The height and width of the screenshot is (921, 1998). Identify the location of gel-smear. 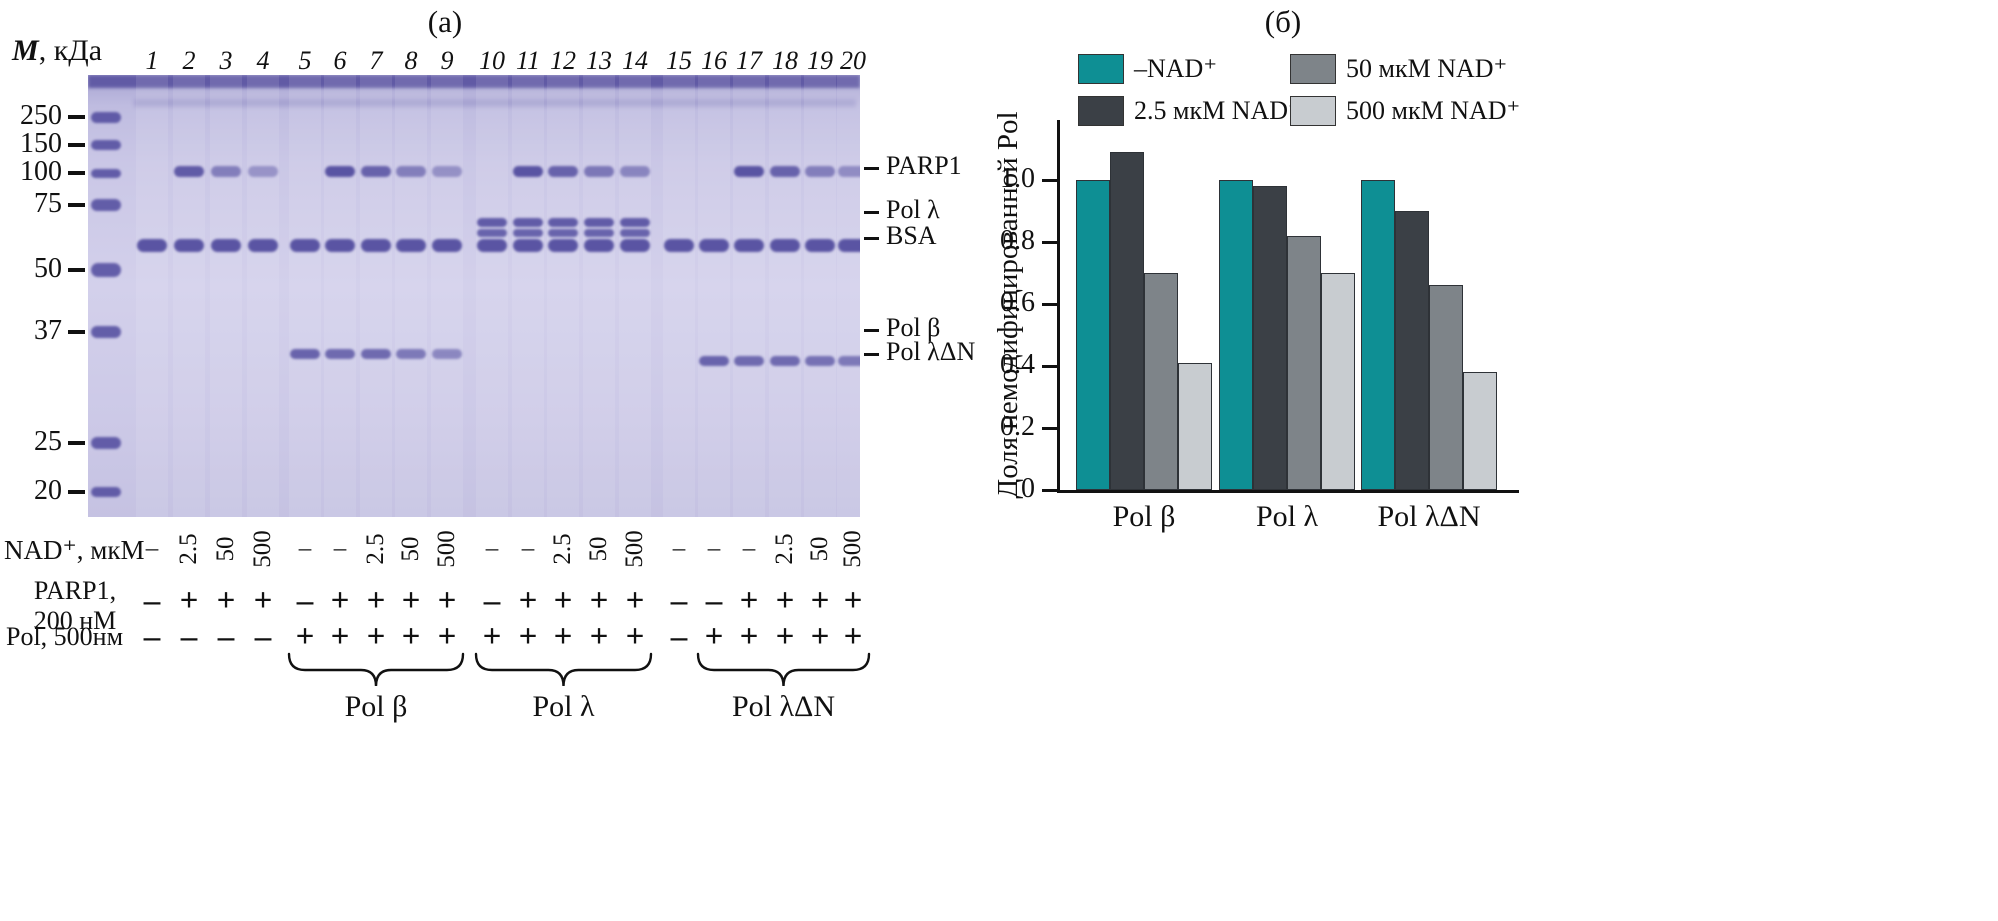
(495, 103).